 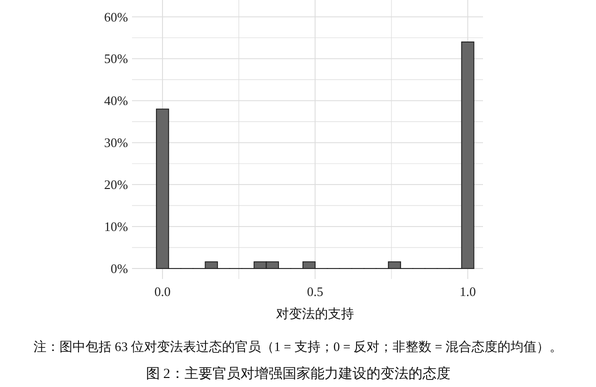 I want to click on caption: 图 2：主要官员对增强国家能力建设的变法的态度, so click(x=298, y=374).